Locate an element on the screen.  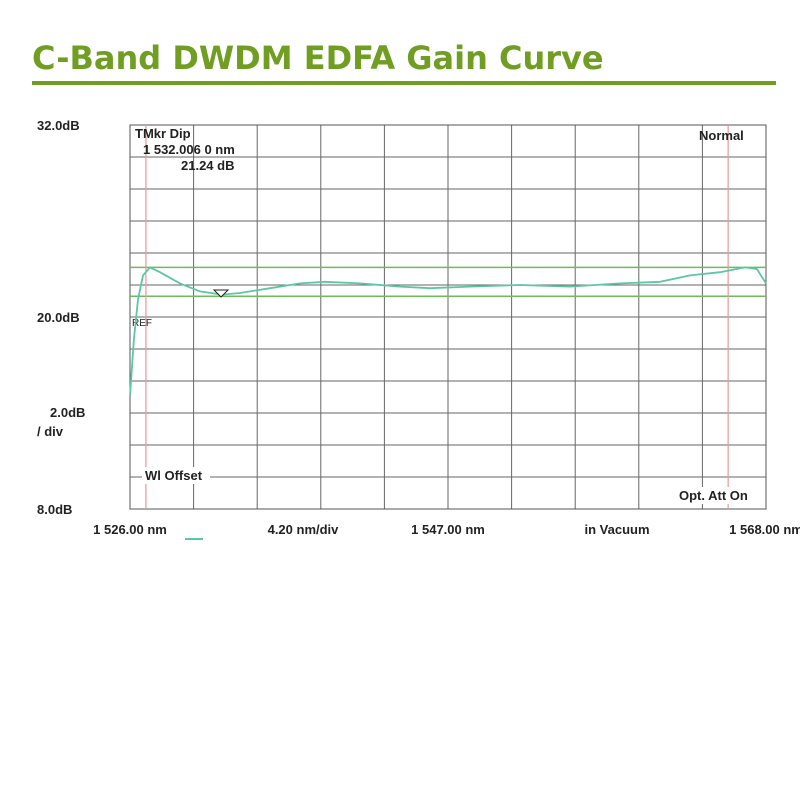
annotation: REF is located at coordinates (142, 323).